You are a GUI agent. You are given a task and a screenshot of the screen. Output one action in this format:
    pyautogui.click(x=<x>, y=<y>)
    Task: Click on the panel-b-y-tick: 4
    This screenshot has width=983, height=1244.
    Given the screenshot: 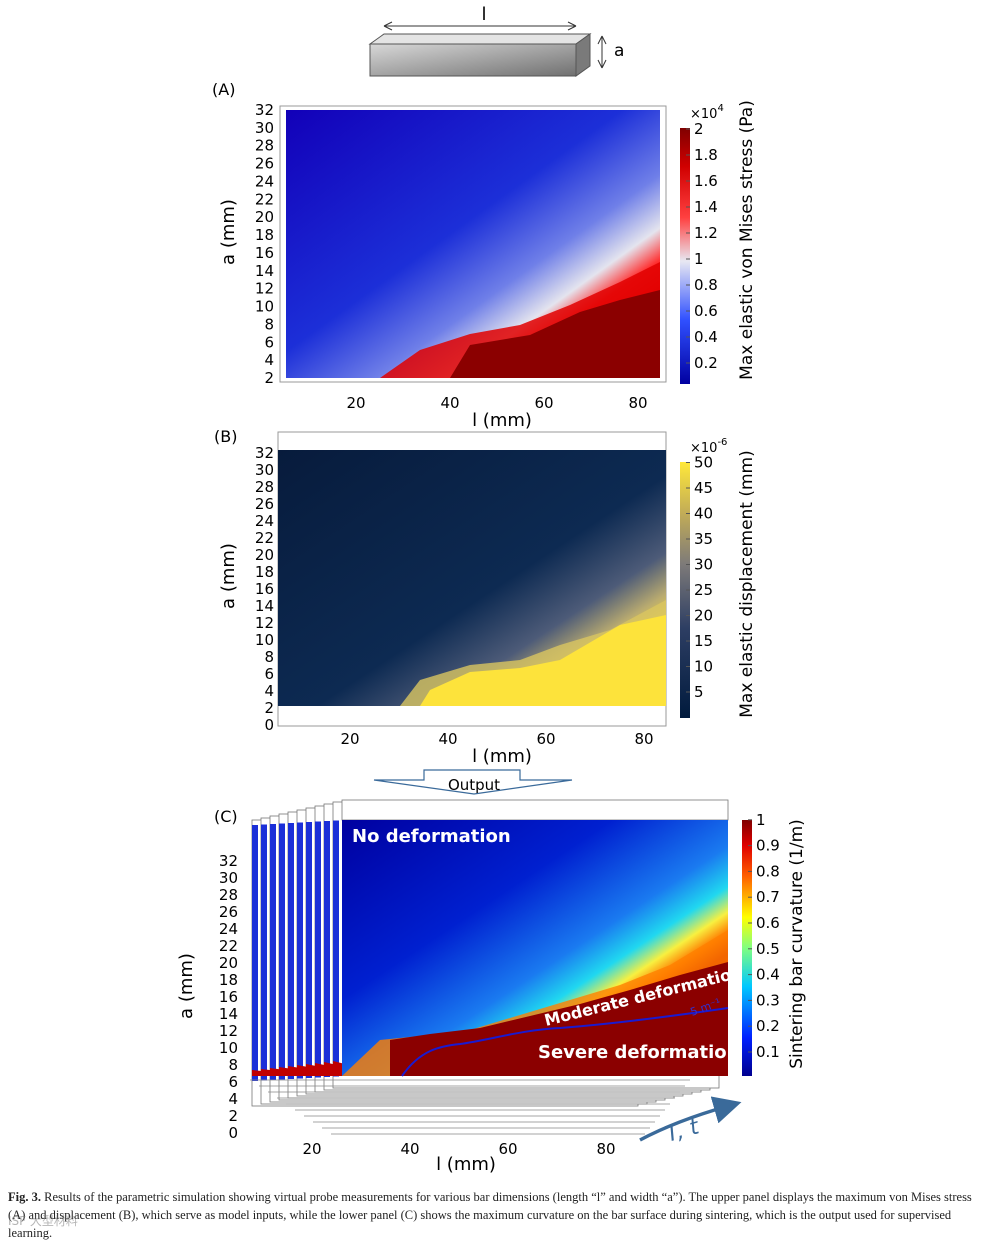 What is the action you would take?
    pyautogui.click(x=269, y=691)
    